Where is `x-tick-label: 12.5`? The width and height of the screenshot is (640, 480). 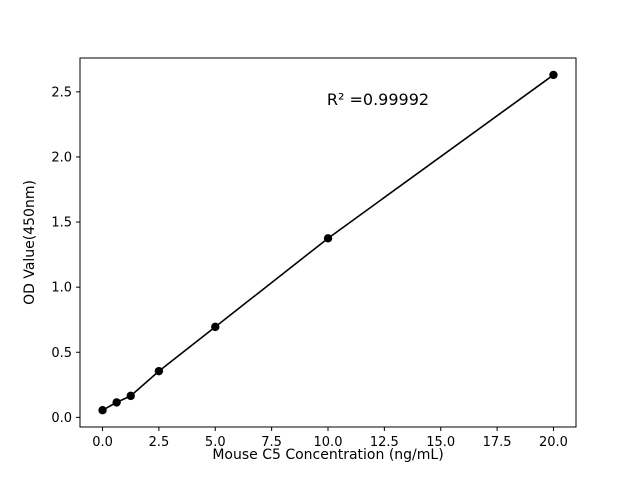
x-tick-label: 12.5 is located at coordinates (384, 442).